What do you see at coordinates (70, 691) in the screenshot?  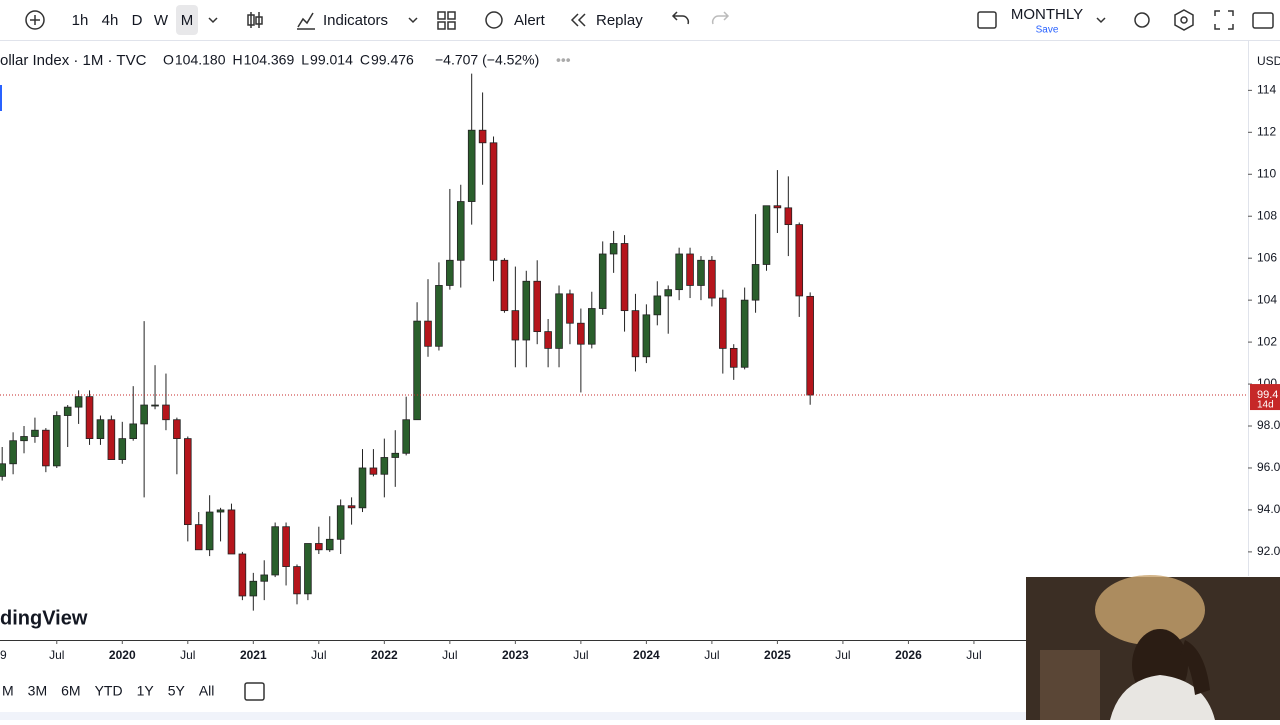 I see `range-button: 6M` at bounding box center [70, 691].